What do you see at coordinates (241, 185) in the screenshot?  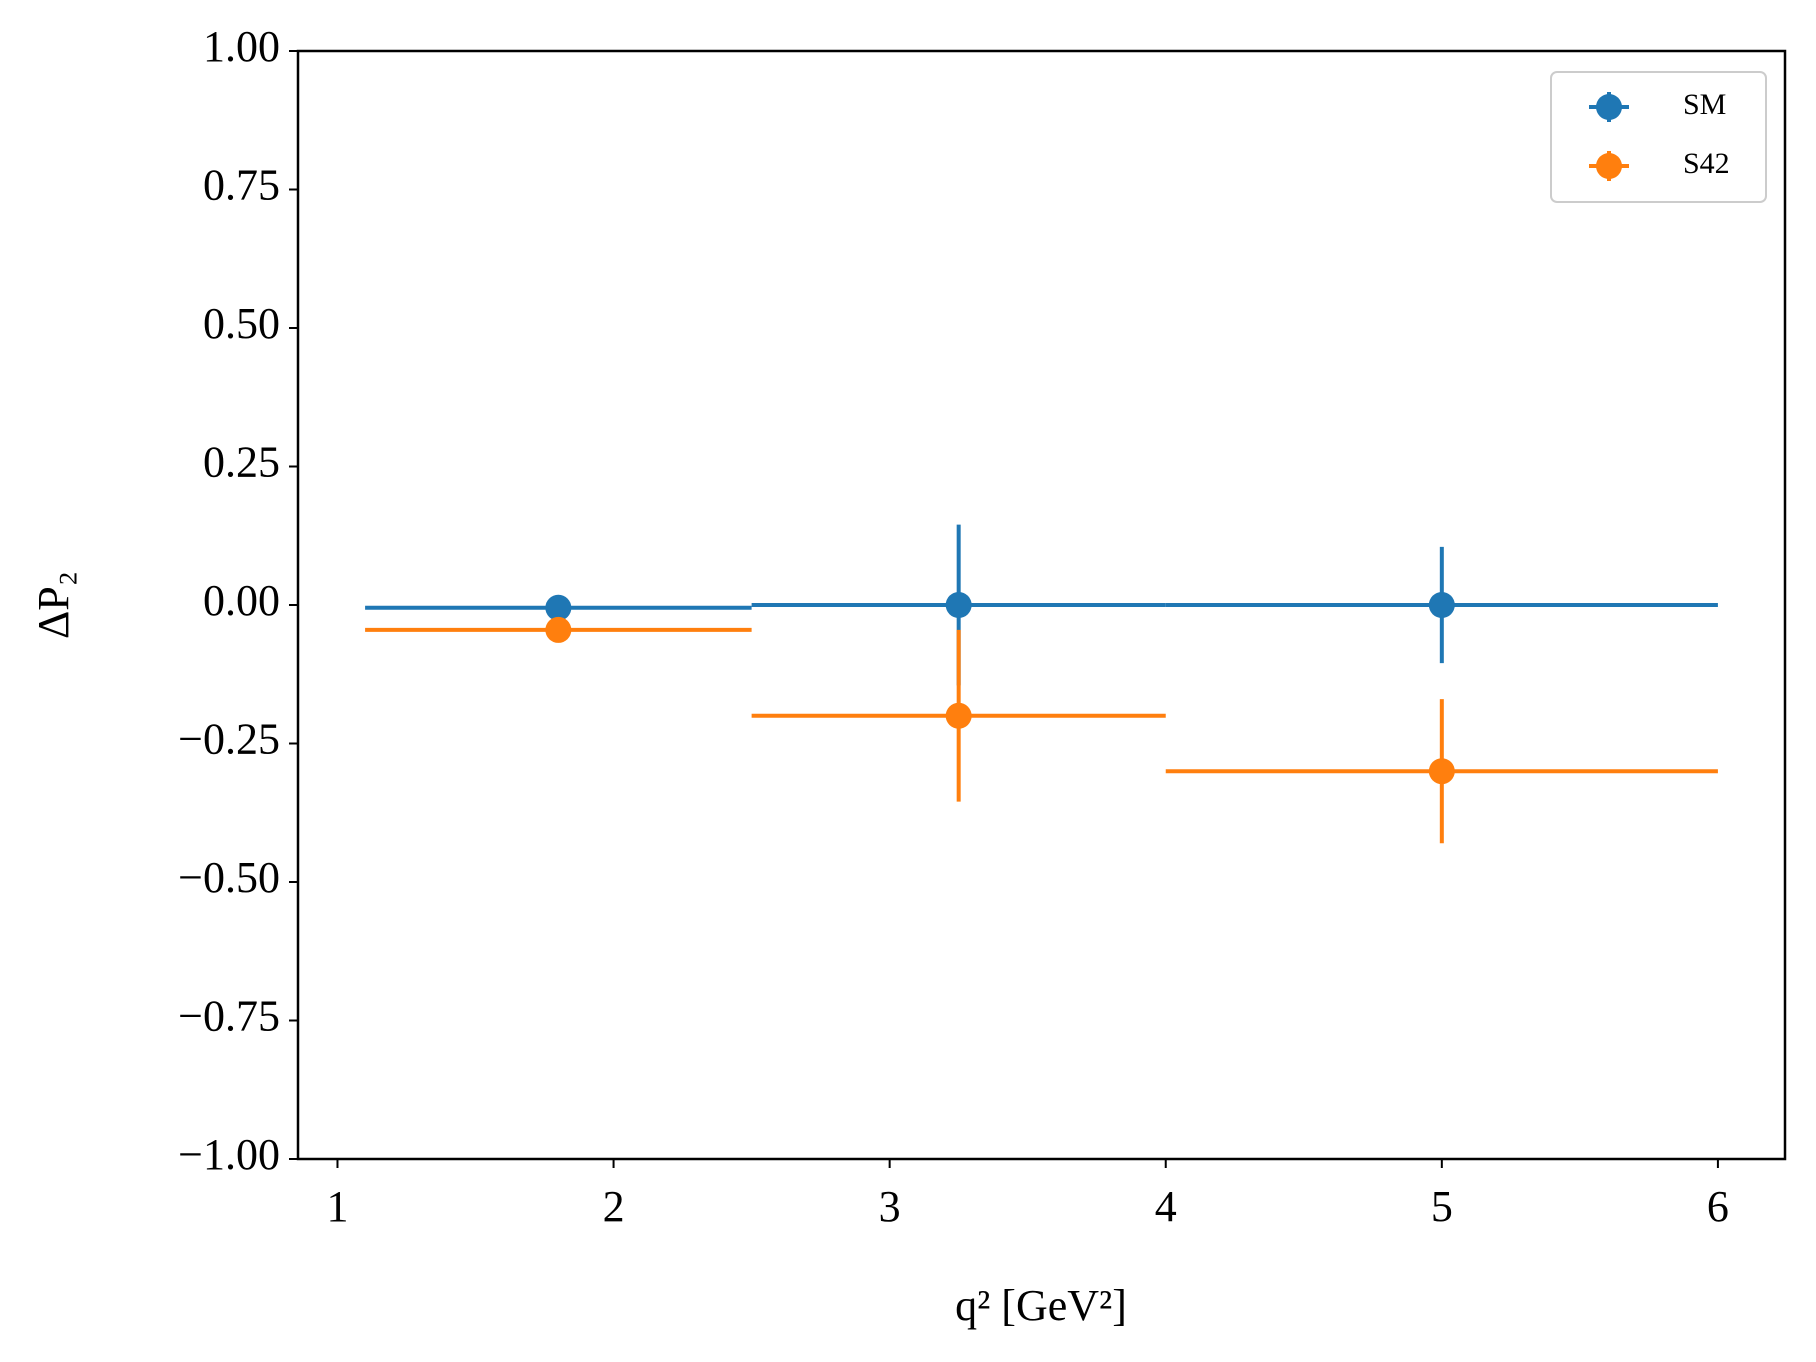 I see `y-tick-label: 0.75` at bounding box center [241, 185].